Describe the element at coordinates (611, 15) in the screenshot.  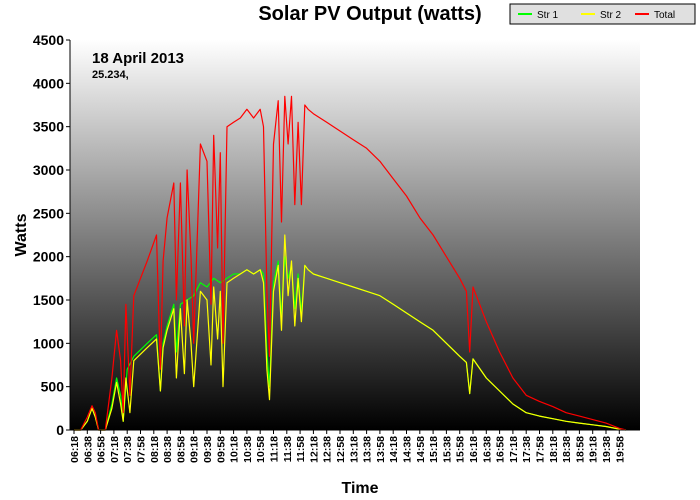
I see `legend-label-str-2: Str 2` at that location.